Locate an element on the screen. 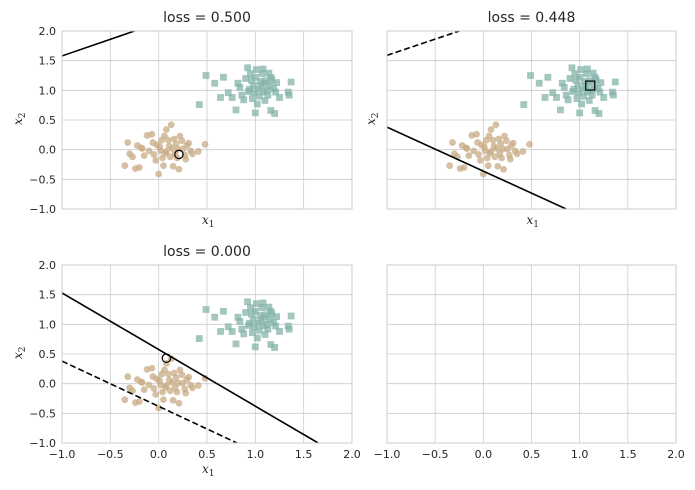 The height and width of the screenshot is (490, 695). x-tick-label: 1.5 is located at coordinates (628, 454).